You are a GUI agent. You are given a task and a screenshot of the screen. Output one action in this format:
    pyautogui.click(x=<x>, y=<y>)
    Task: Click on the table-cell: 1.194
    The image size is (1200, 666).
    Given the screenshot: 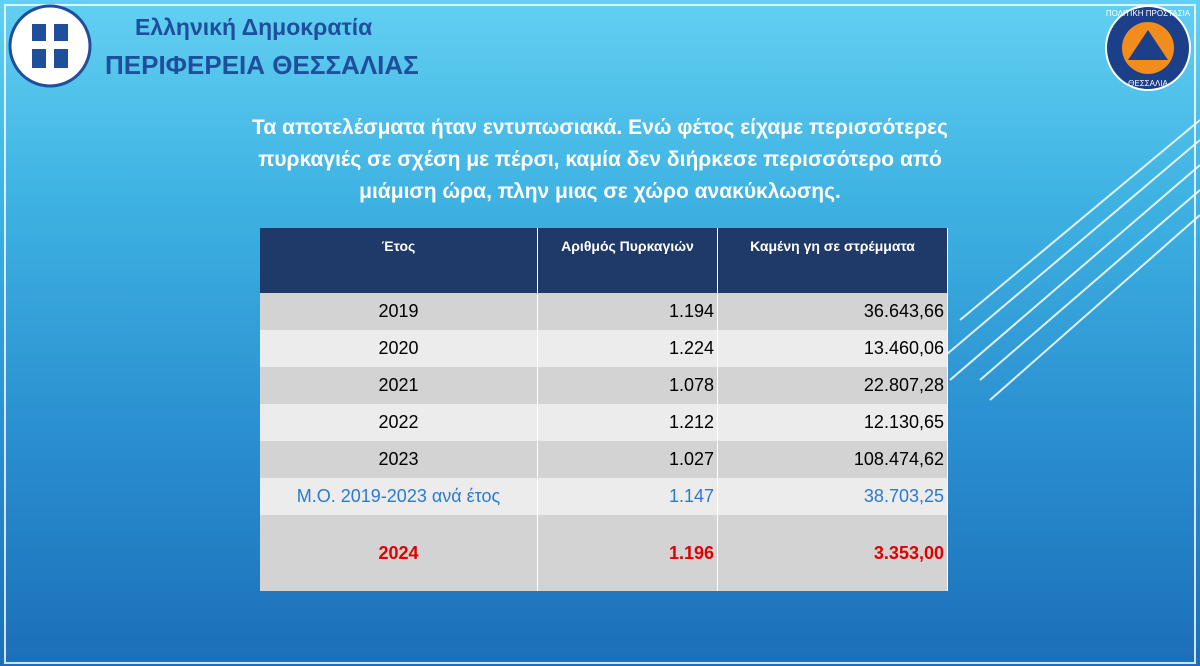 What is the action you would take?
    pyautogui.click(x=627, y=311)
    